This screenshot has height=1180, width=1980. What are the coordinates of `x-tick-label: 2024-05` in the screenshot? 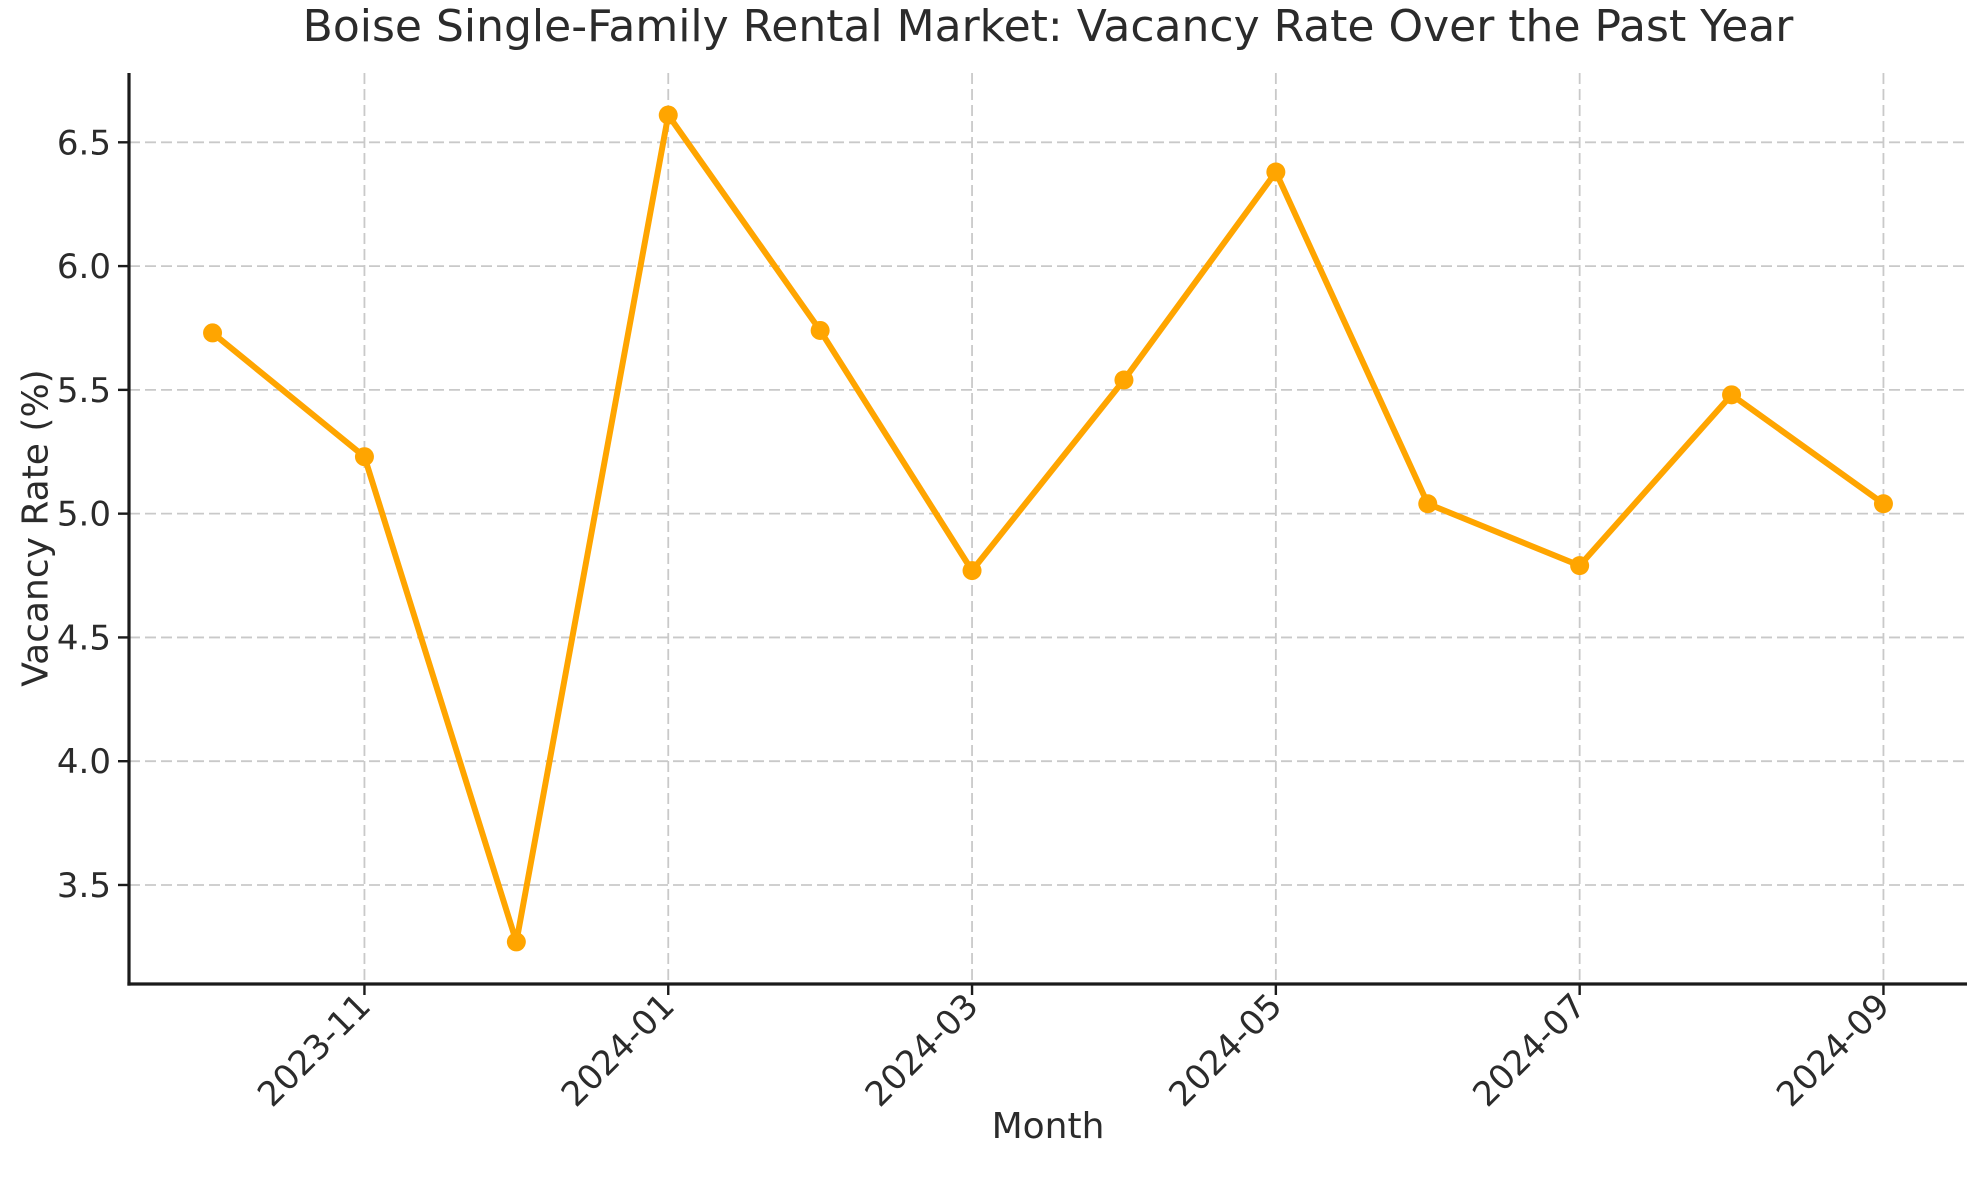 It's located at (1225, 1050).